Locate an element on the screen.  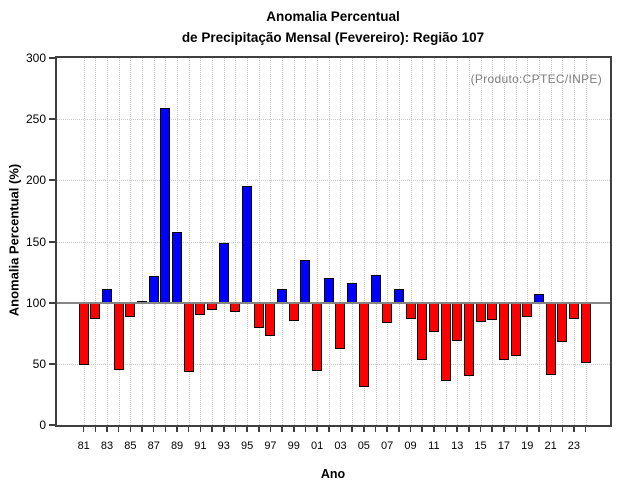
bar-2019 is located at coordinates (527, 310).